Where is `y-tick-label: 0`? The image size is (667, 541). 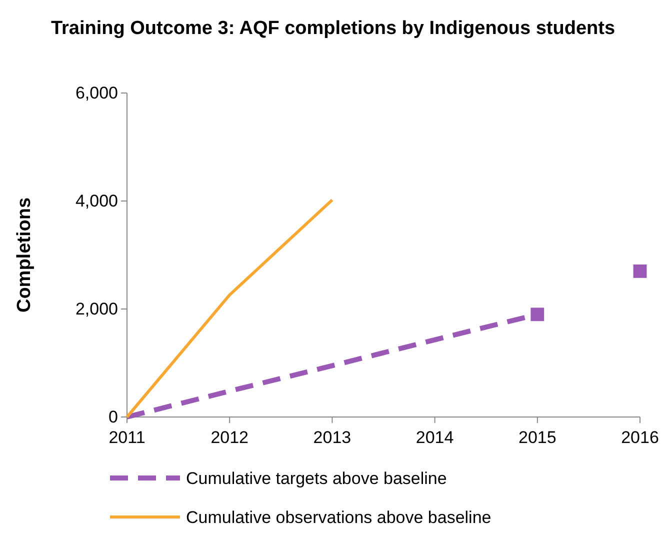
y-tick-label: 0 is located at coordinates (113, 416).